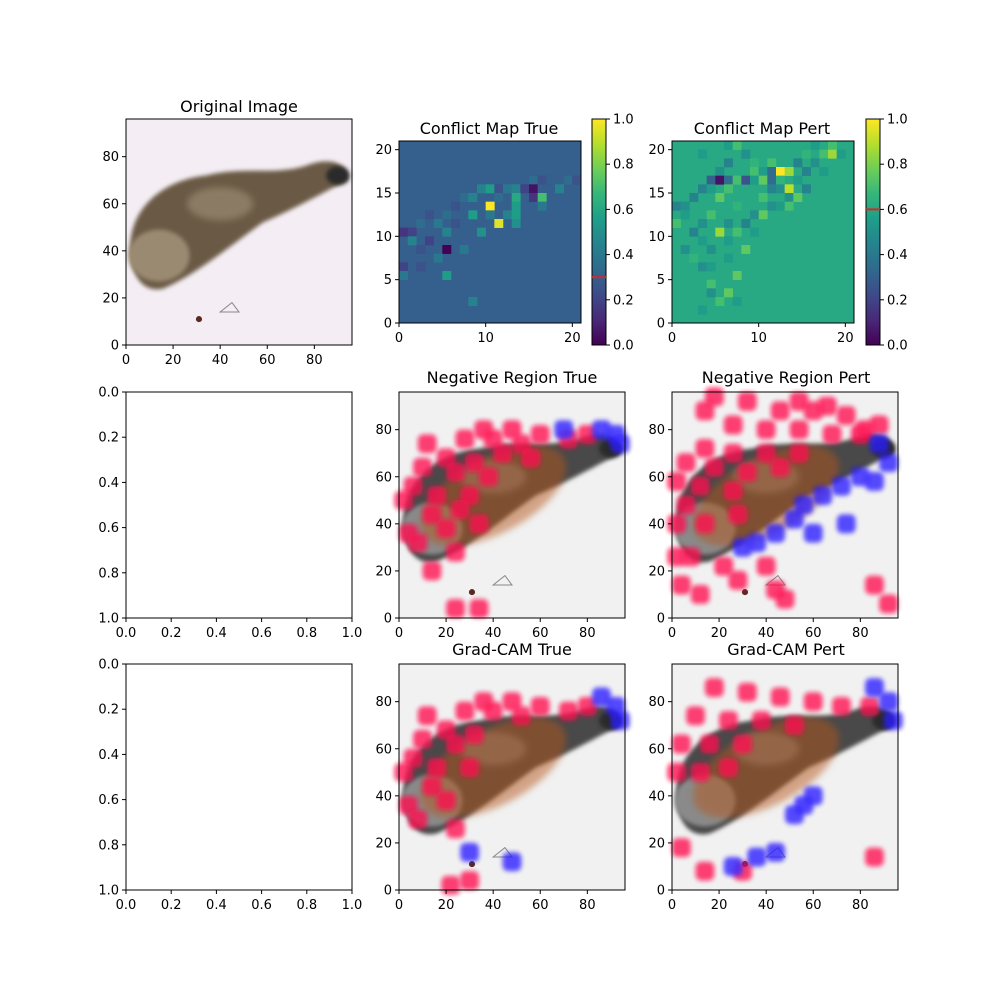 The height and width of the screenshot is (1000, 1000). What do you see at coordinates (599, 232) in the screenshot?
I see `colorbar-gradient` at bounding box center [599, 232].